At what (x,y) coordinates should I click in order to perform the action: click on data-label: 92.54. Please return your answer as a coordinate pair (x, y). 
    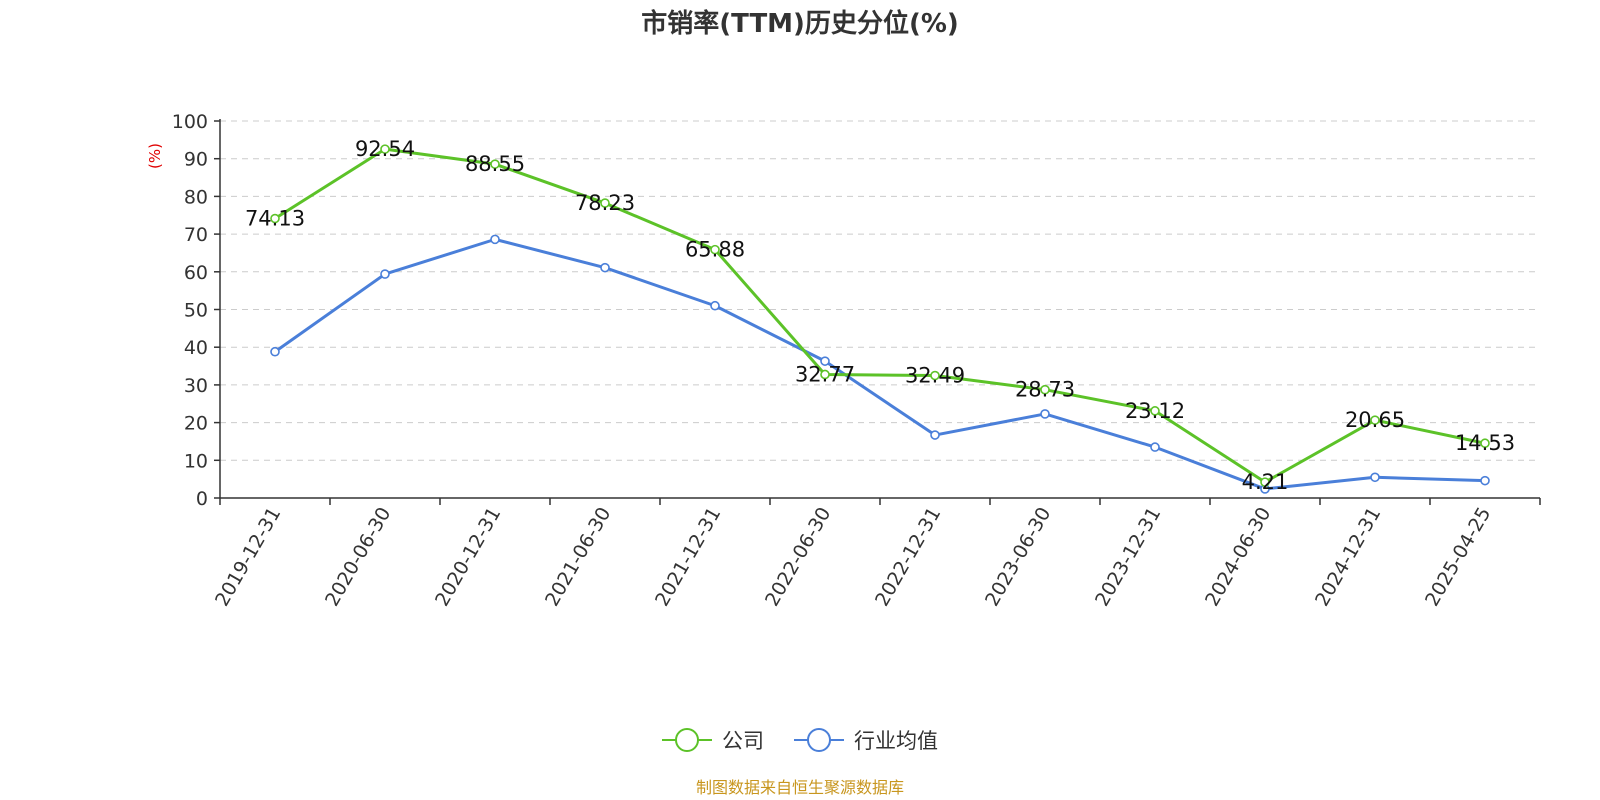
    Looking at the image, I should click on (385, 149).